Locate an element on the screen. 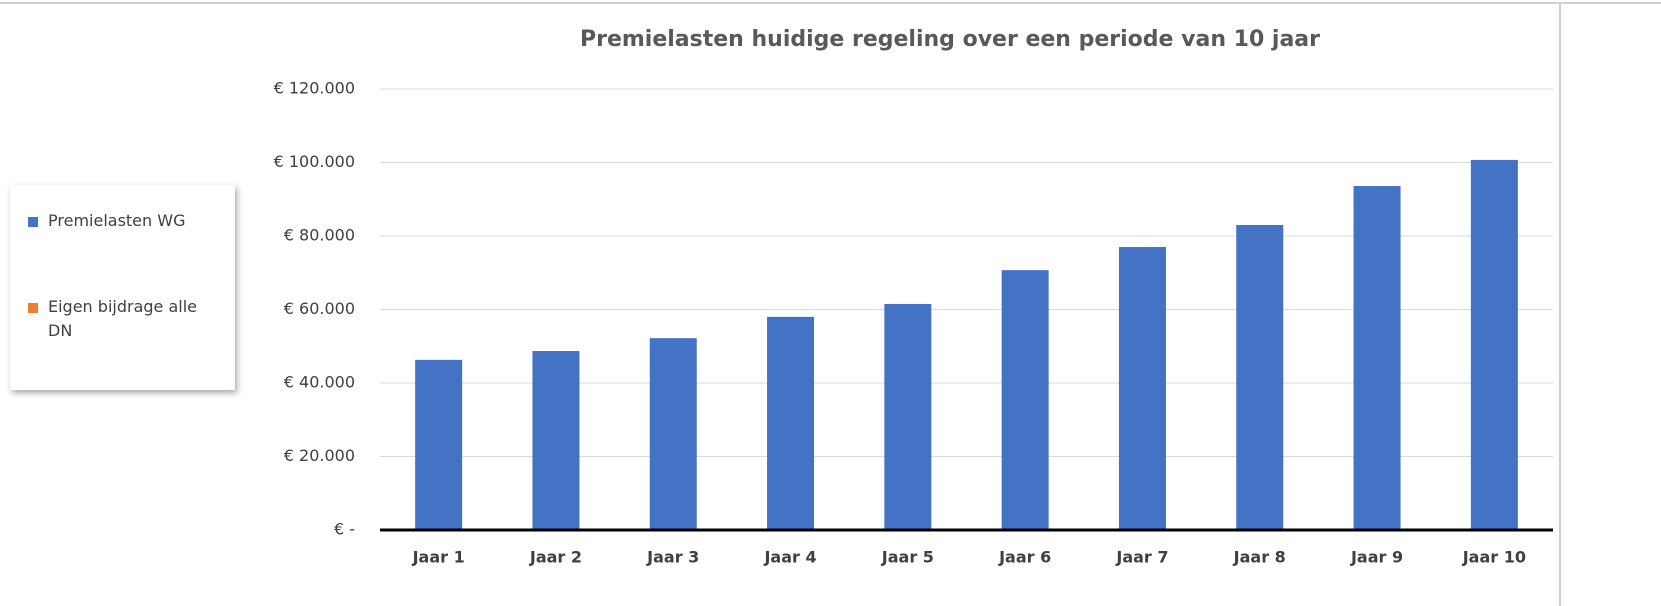 Image resolution: width=1661 pixels, height=606 pixels. x-tick-label: Jaar 8 is located at coordinates (1259, 557).